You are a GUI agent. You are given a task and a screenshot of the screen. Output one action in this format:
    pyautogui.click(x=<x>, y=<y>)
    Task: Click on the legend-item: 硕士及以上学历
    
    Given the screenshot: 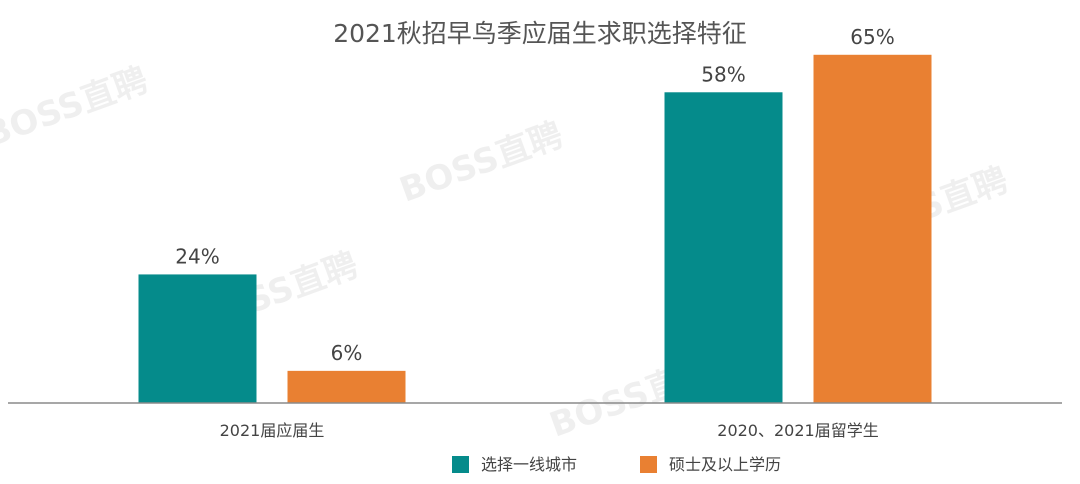 What is the action you would take?
    pyautogui.click(x=710, y=464)
    